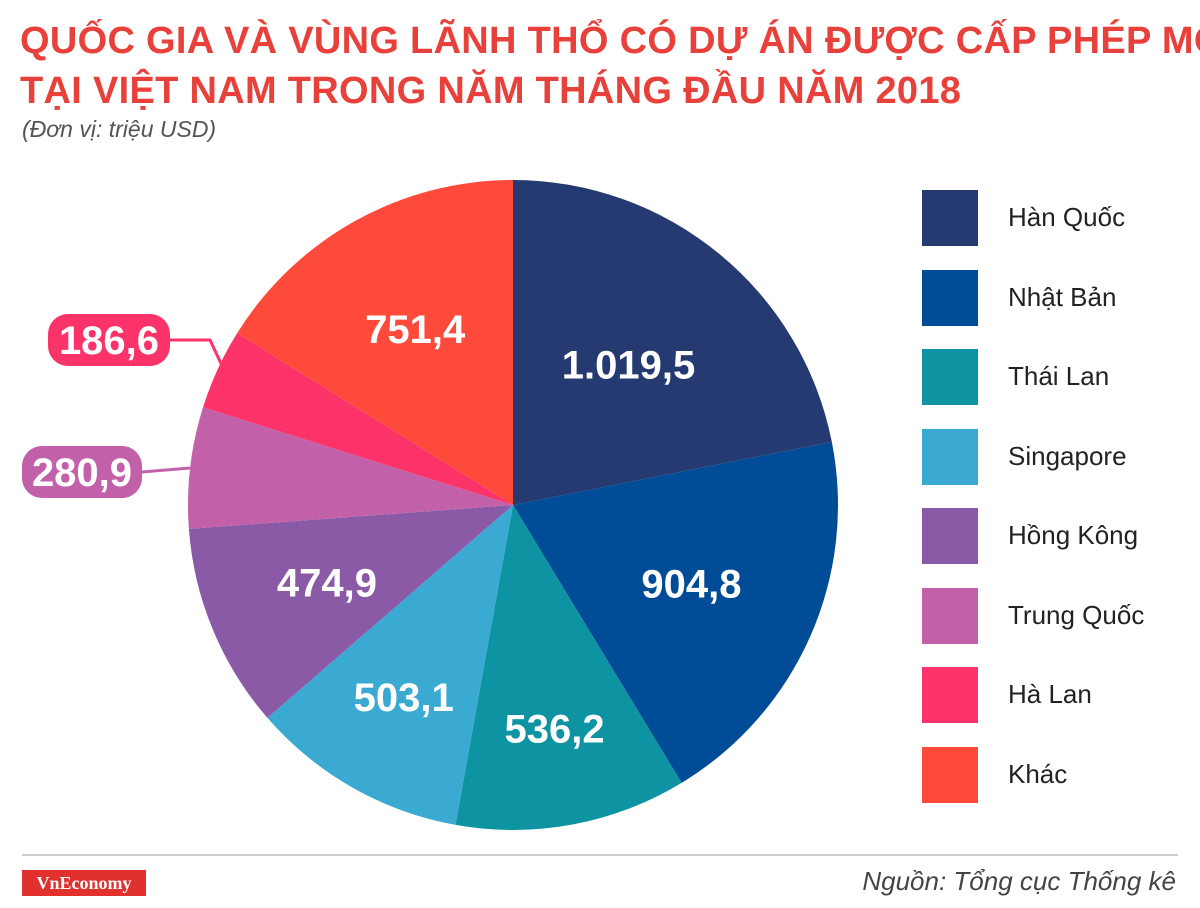  I want to click on chart-unit-subtitle: (Đơn vị: triệu USD), so click(119, 129).